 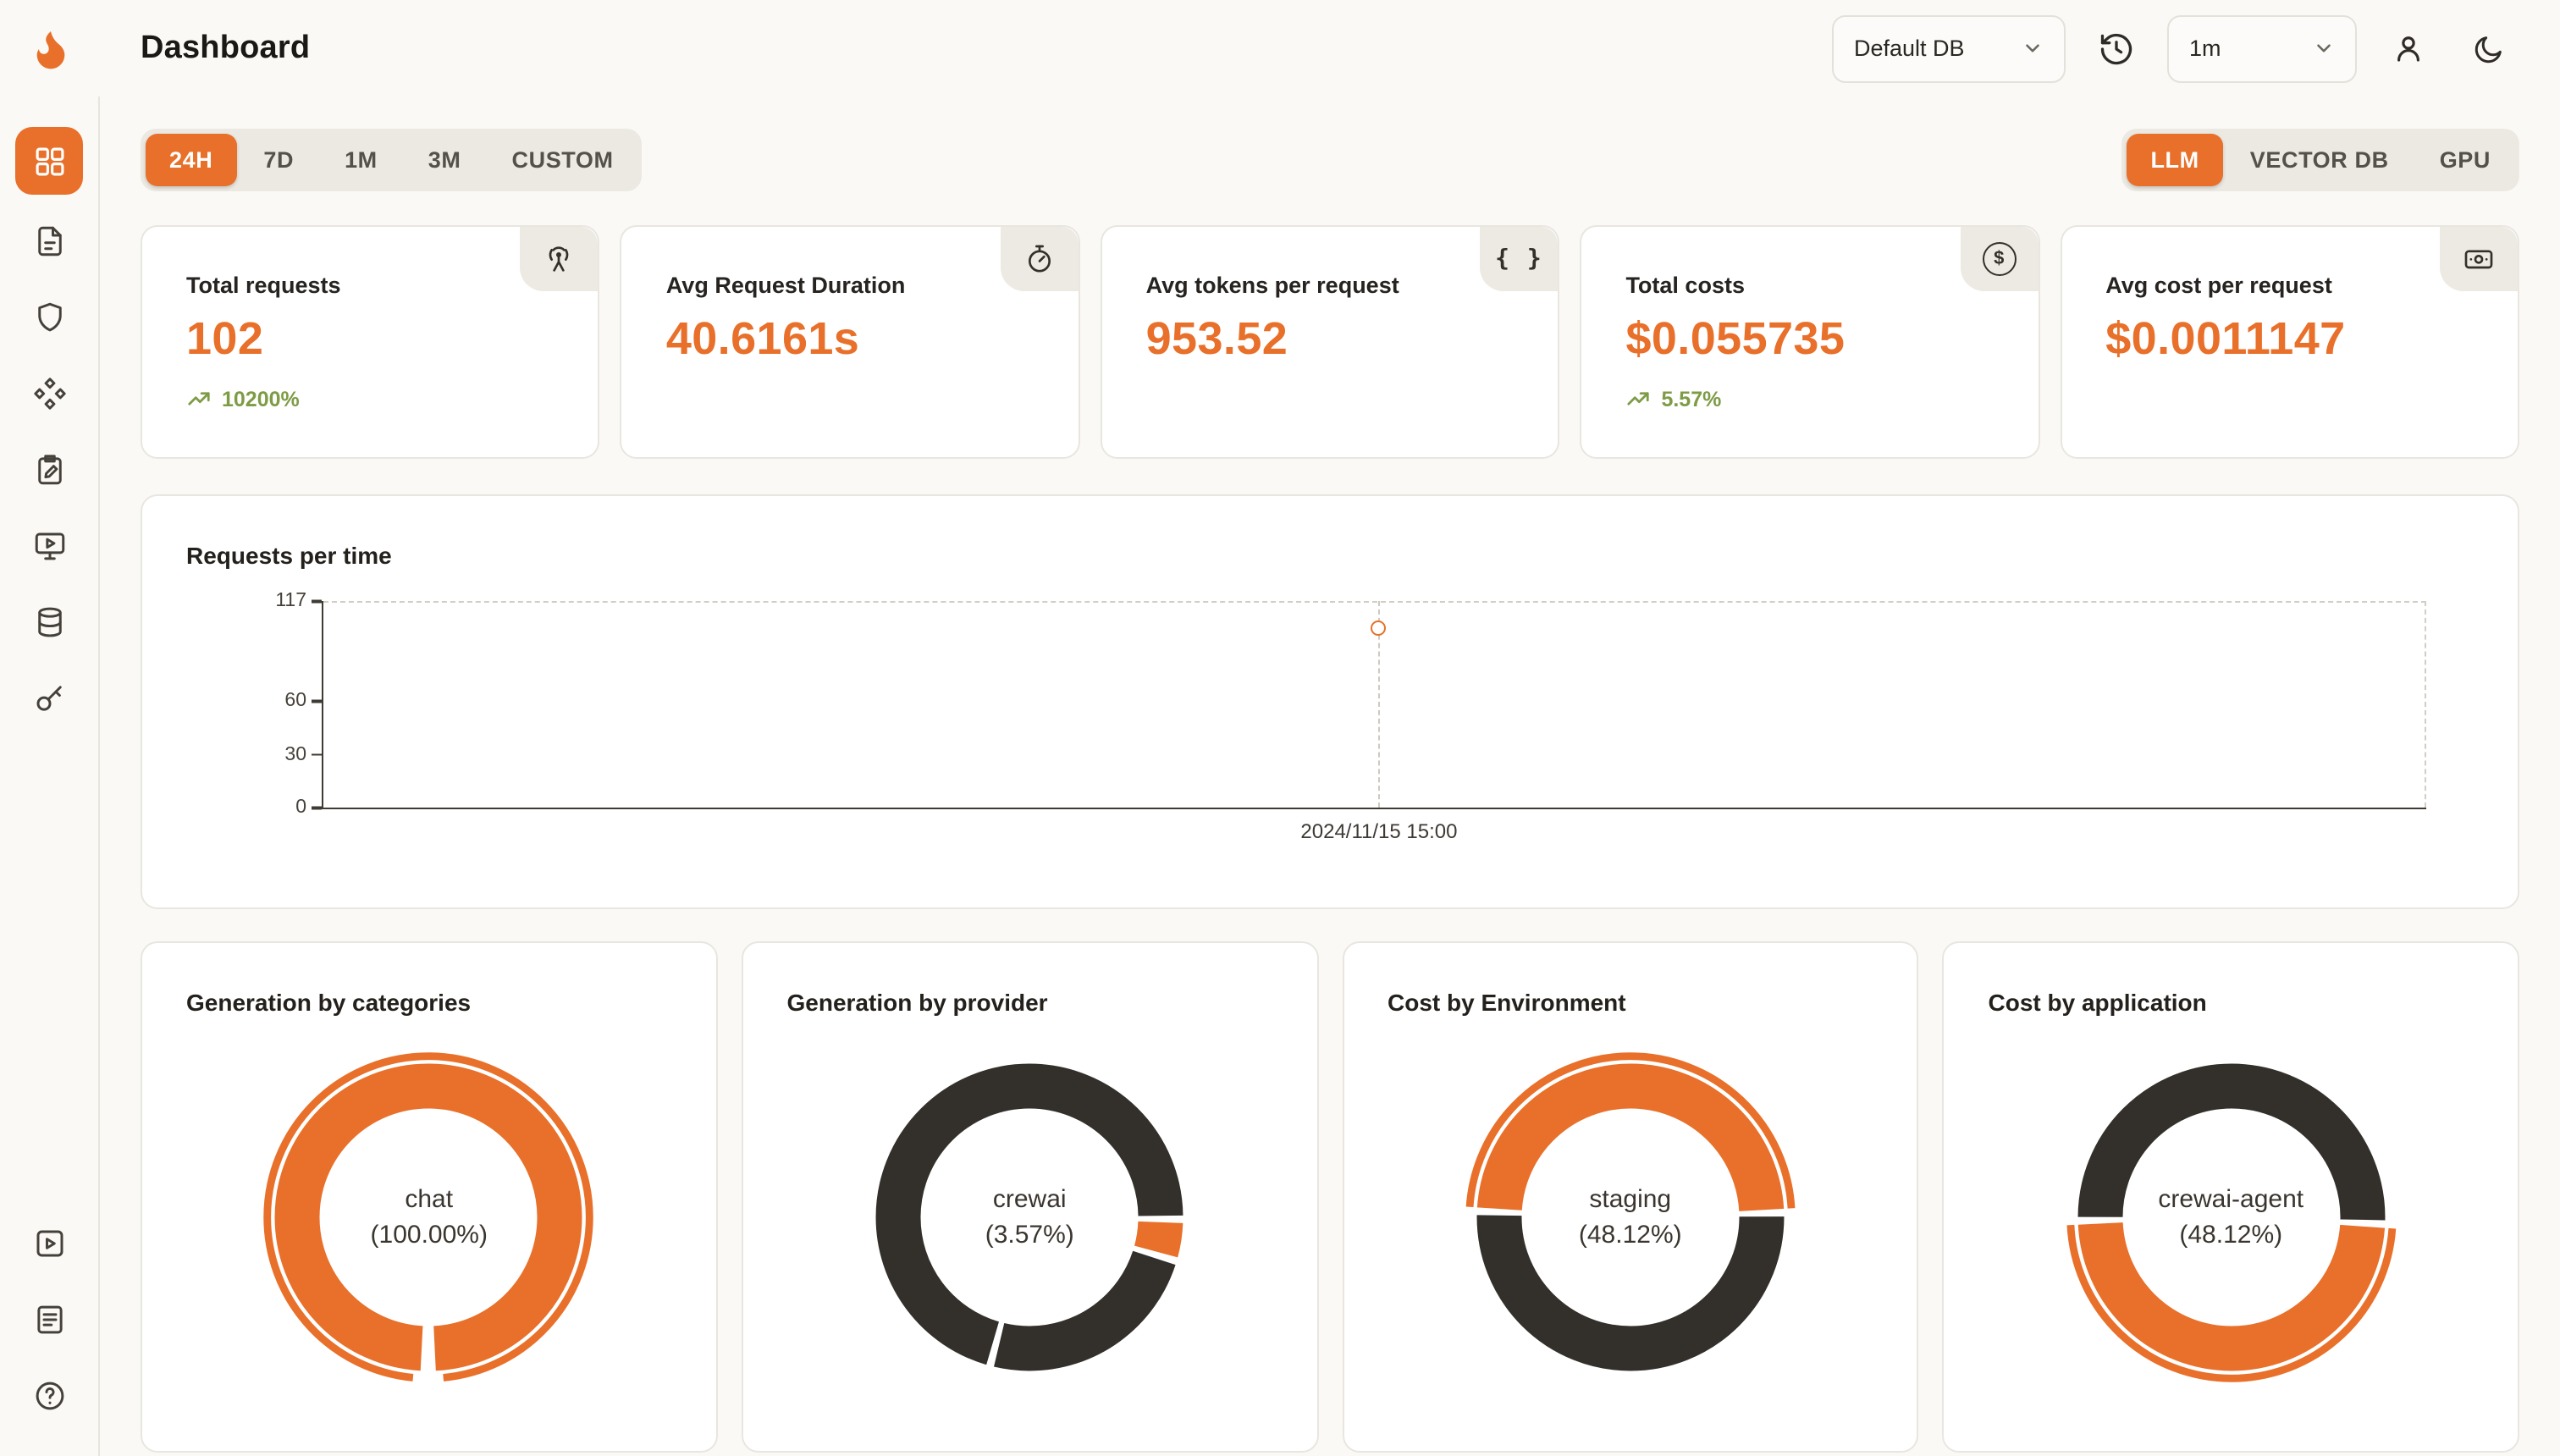 I want to click on user-icon, so click(x=2408, y=49).